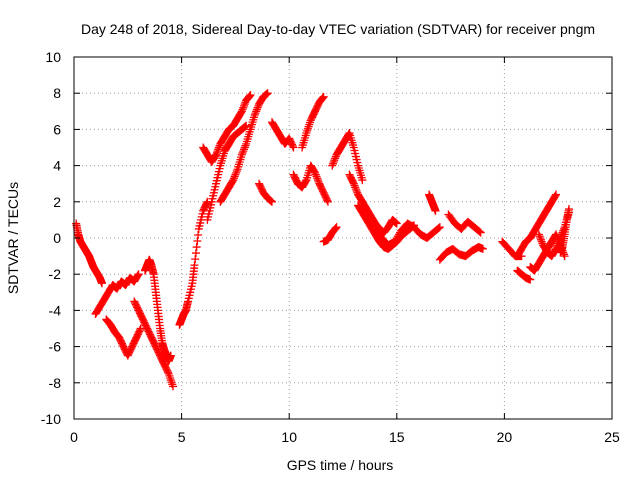  I want to click on y-tick-label: -10, so click(51, 419).